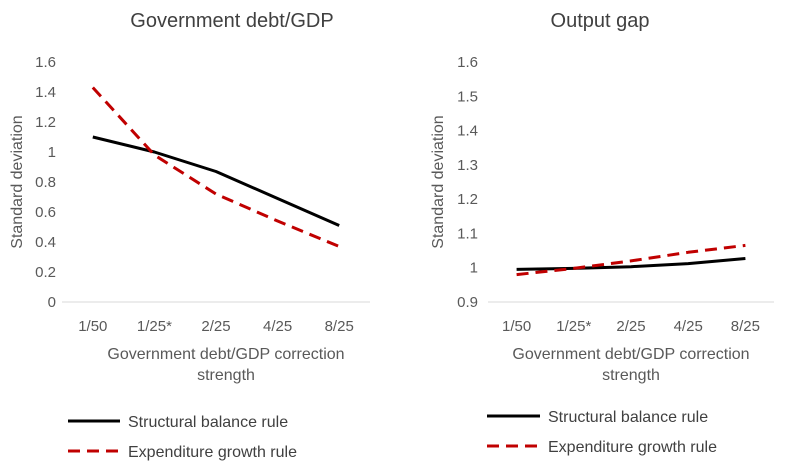 The width and height of the screenshot is (800, 467). Describe the element at coordinates (52, 302) in the screenshot. I see `y-tick-label: 0` at that location.